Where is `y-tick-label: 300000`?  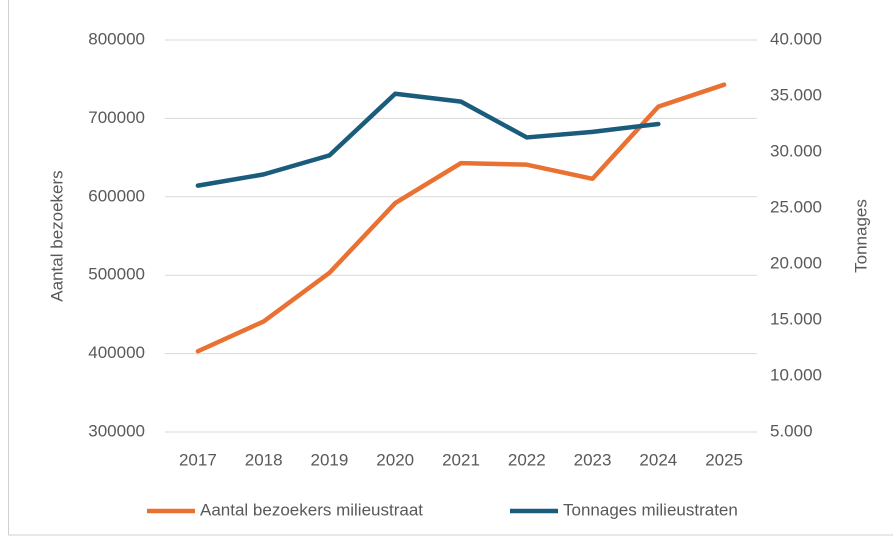 y-tick-label: 300000 is located at coordinates (116, 430).